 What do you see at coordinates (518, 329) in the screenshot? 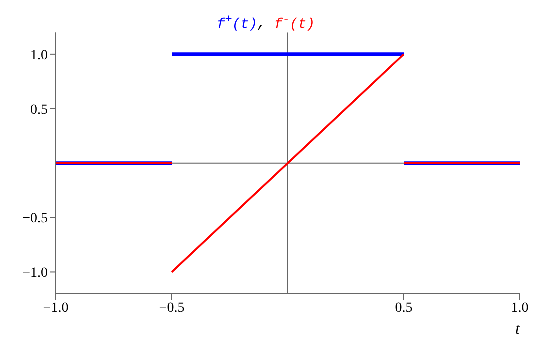
I see `x-axis-title: t` at bounding box center [518, 329].